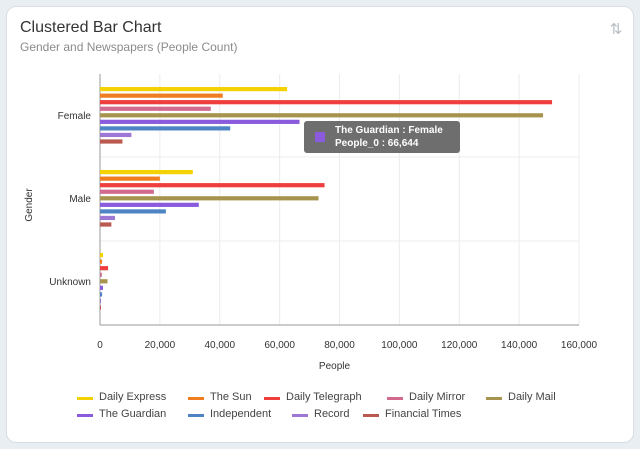 The width and height of the screenshot is (640, 449). I want to click on x-tick-label: 20,000, so click(160, 345).